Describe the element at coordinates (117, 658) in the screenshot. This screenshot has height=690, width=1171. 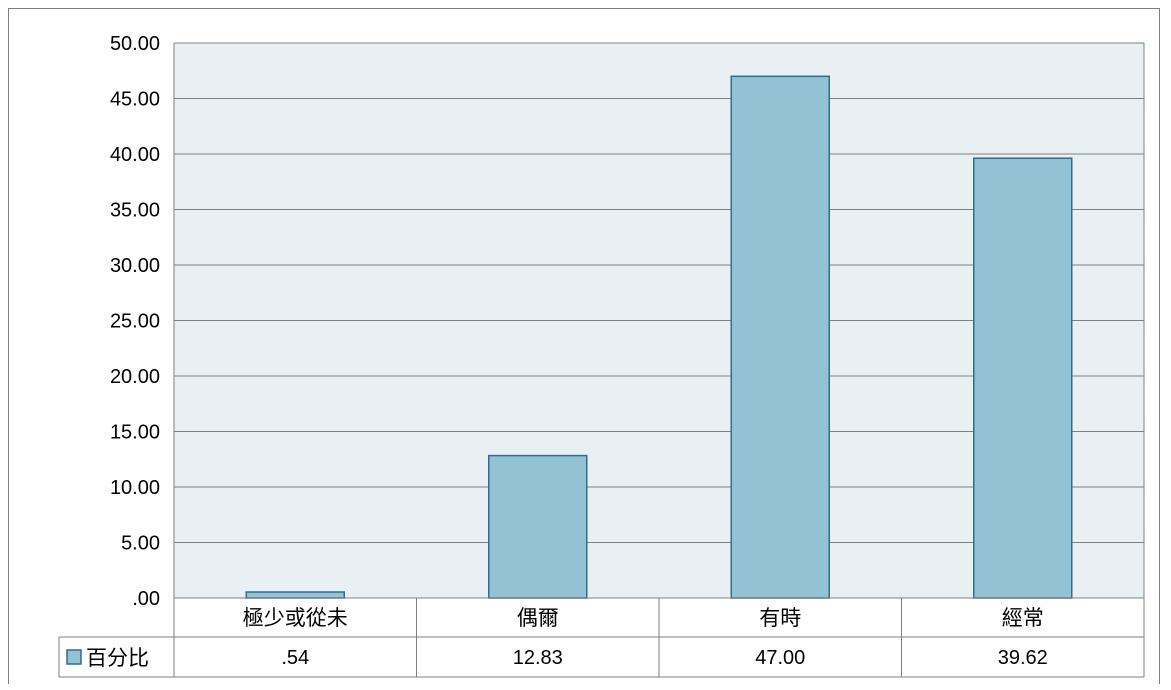
I see `legend-series-name: 百分比` at that location.